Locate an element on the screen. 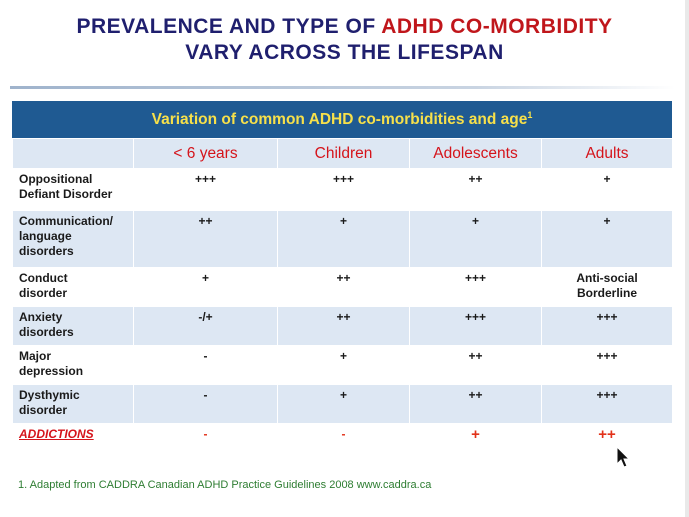  column-header: < 6 years is located at coordinates (205, 153).